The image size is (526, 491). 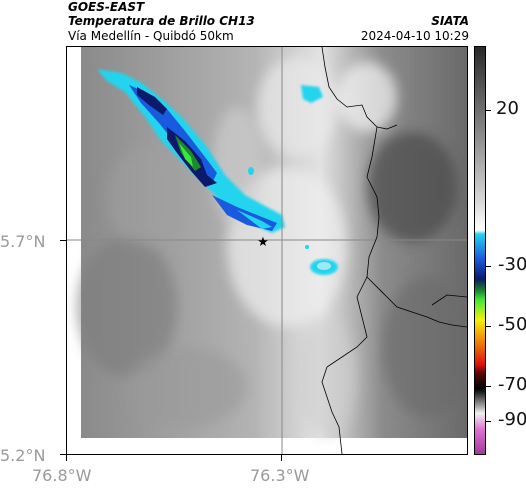 I want to click on x-axis-label-763w: 76.3°W, so click(x=280, y=475).